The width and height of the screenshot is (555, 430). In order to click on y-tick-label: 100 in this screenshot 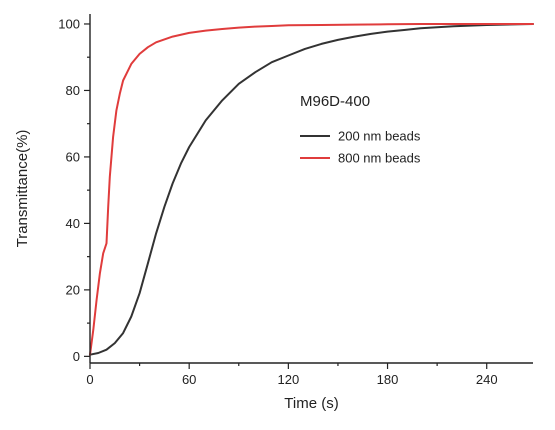, I will do `click(69, 23)`.